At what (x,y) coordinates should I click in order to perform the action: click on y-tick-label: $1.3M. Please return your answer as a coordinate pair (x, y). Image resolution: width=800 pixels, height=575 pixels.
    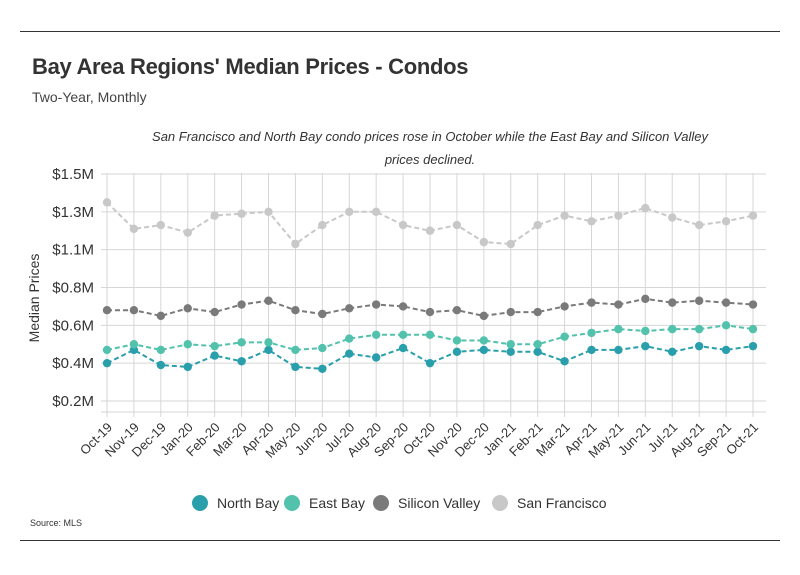
    Looking at the image, I should click on (73, 212).